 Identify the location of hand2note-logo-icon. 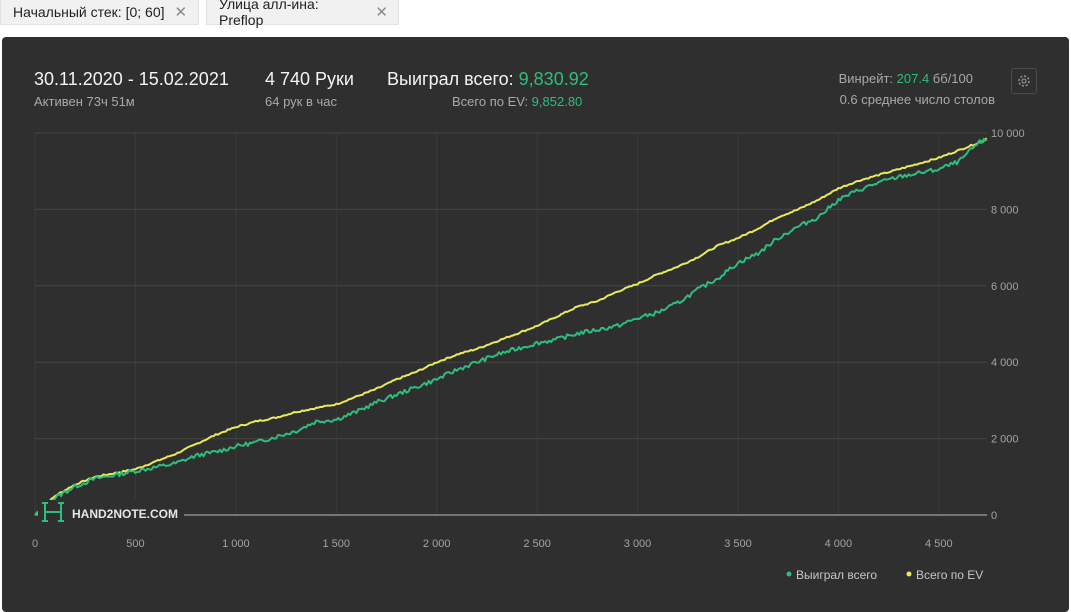
(53, 512).